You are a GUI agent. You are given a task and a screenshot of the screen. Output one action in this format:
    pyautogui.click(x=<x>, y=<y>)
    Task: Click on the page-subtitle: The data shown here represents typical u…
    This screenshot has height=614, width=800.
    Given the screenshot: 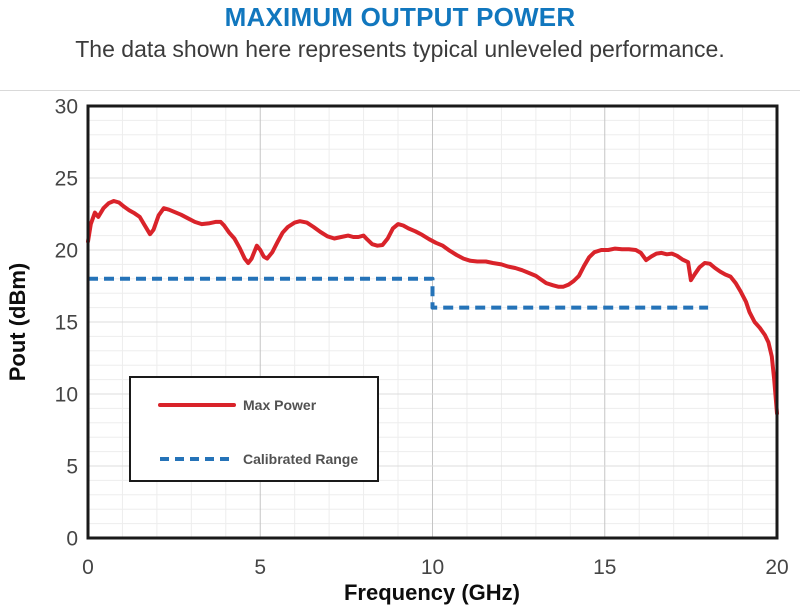 What is the action you would take?
    pyautogui.click(x=400, y=49)
    